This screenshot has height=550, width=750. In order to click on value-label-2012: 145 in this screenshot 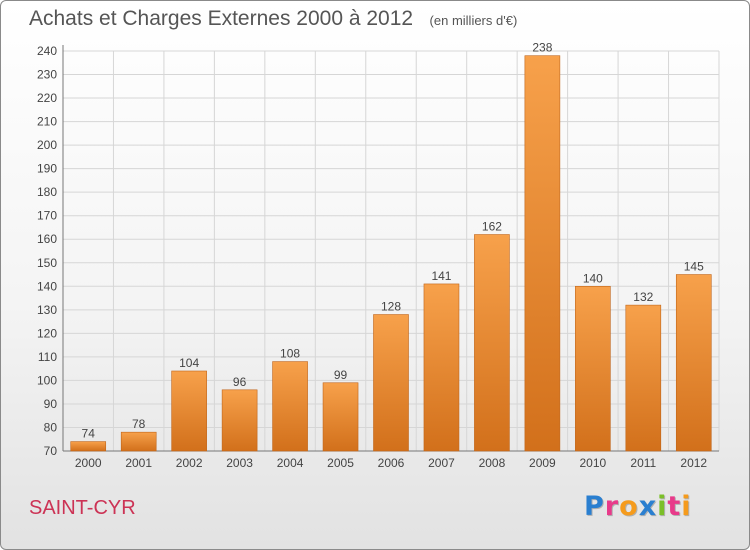, I will do `click(694, 267)`.